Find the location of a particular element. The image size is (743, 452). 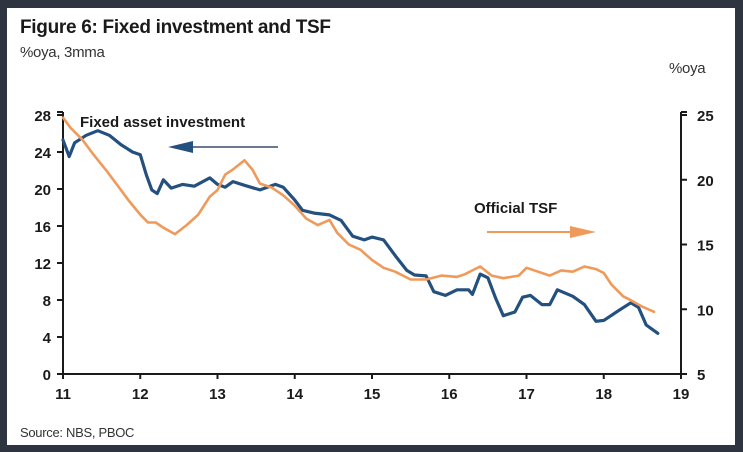

x-tick-label: 11 is located at coordinates (63, 394).